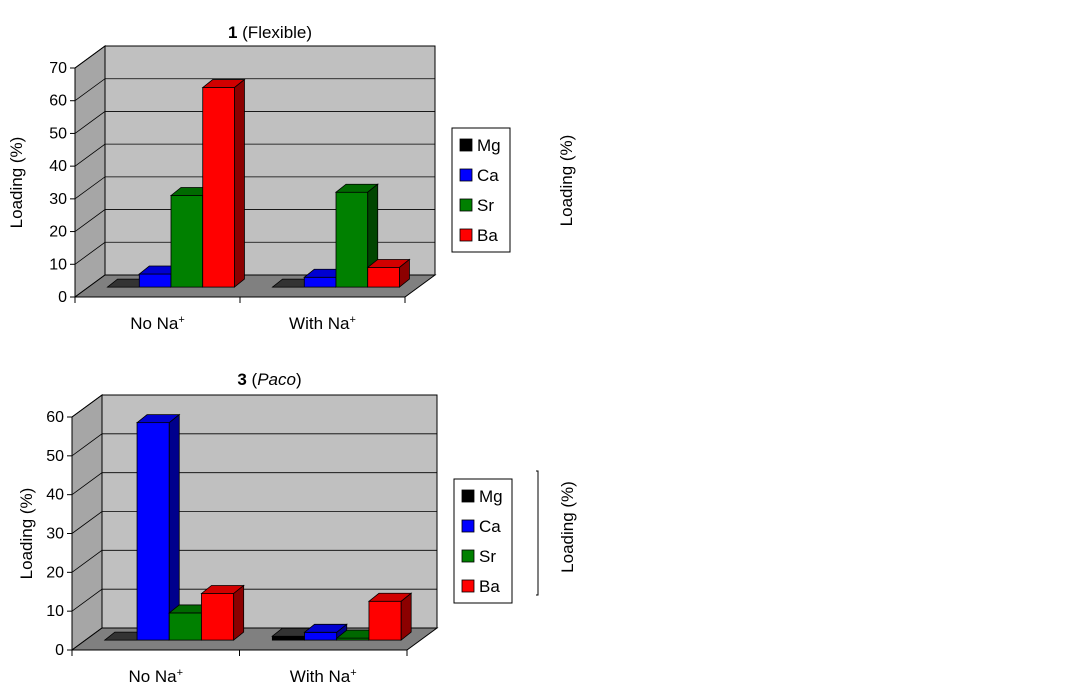  I want to click on chart-title: 3 (Paco), so click(269, 379).